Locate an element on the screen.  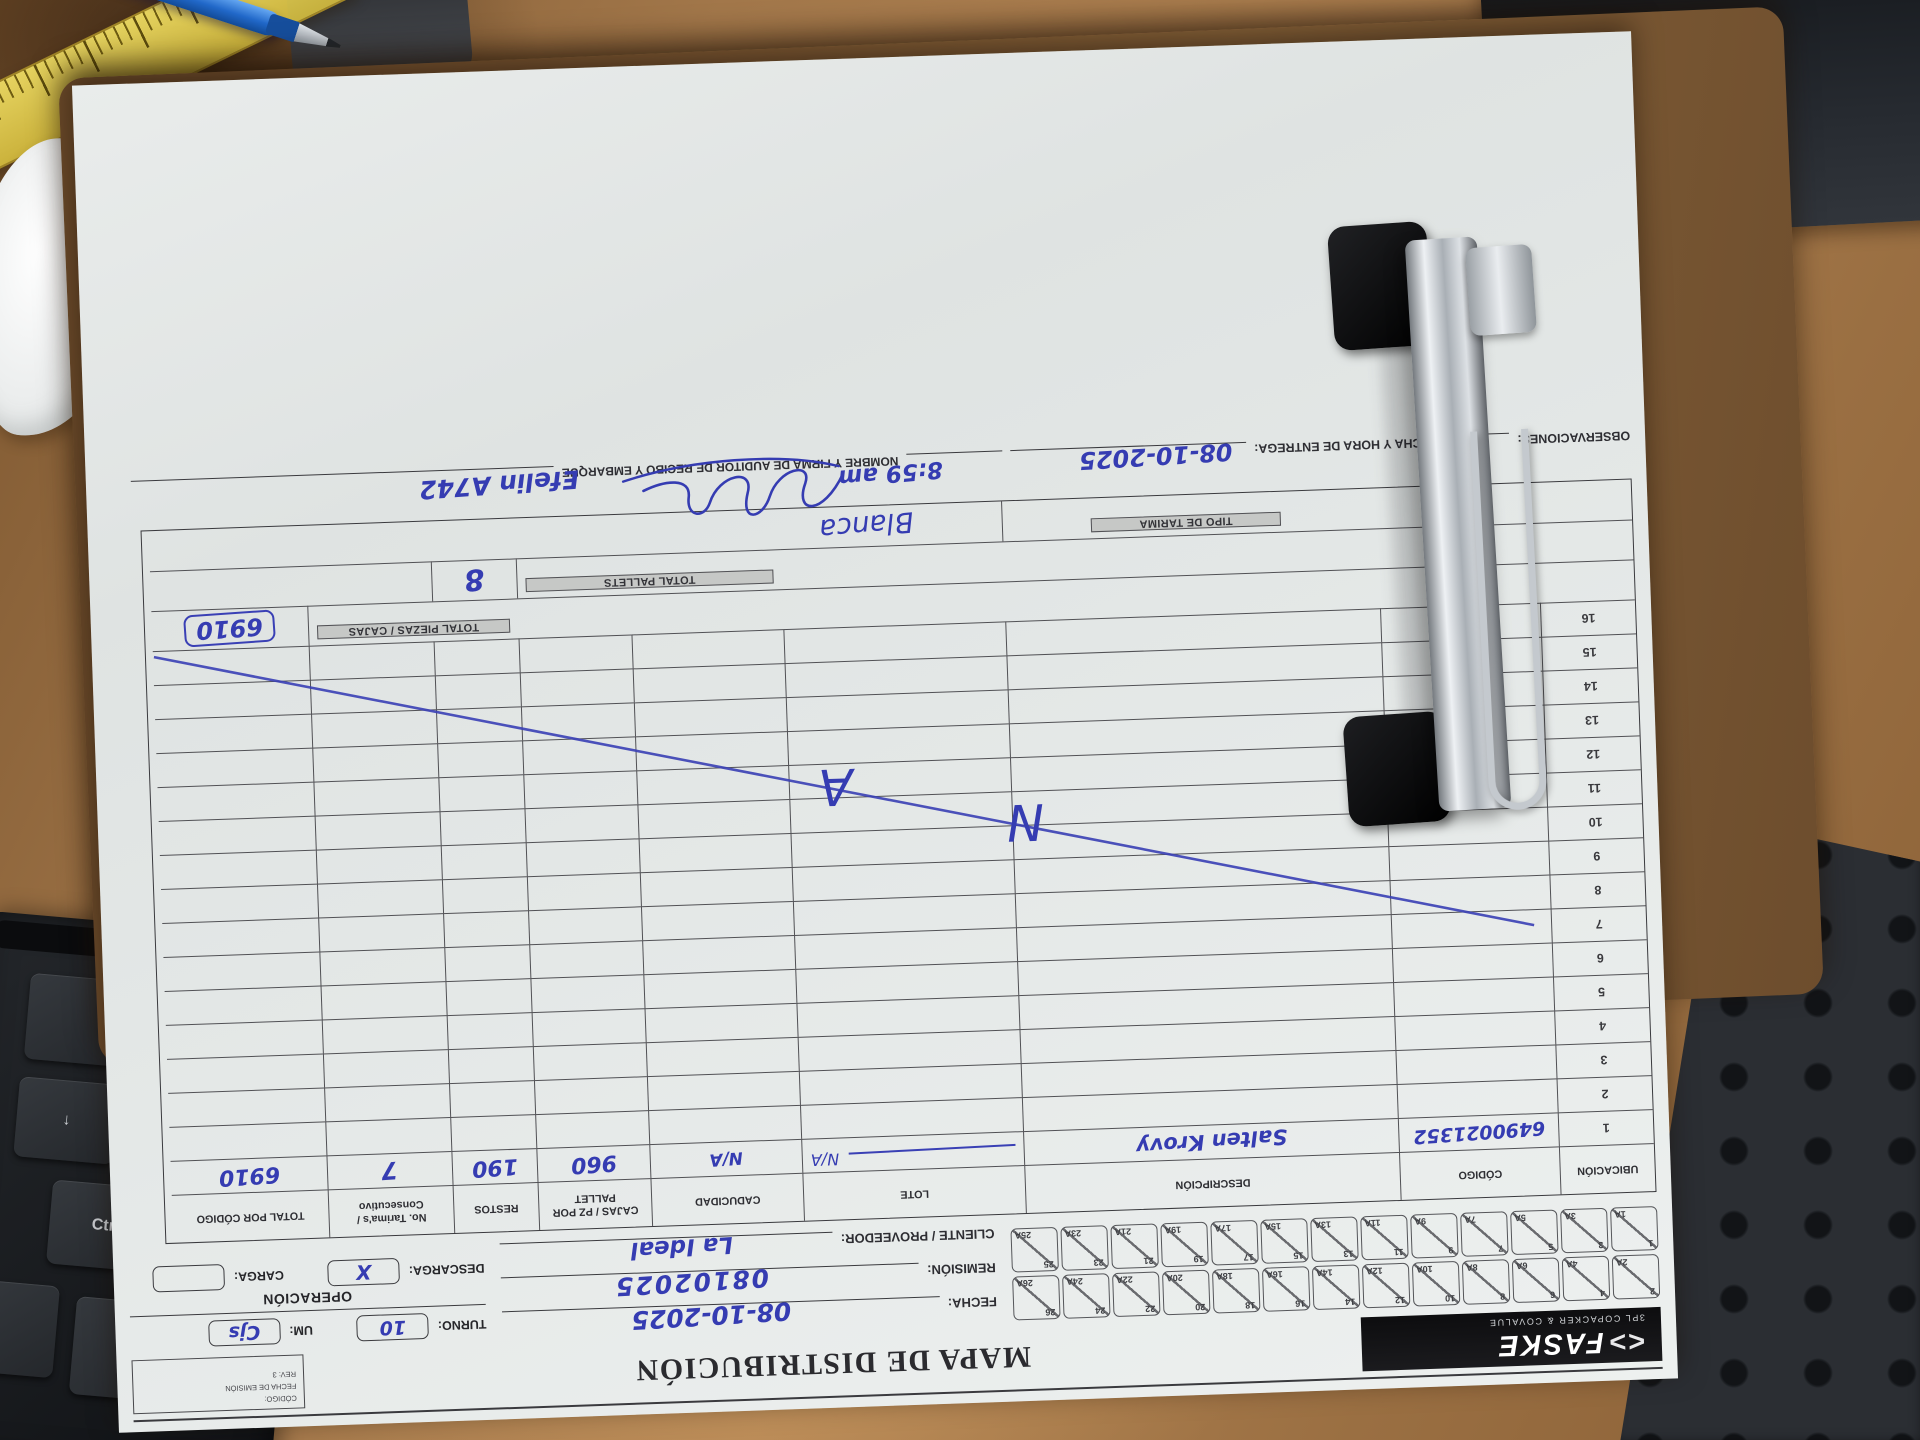
pallet-position-box: 4 4A is located at coordinates (1586, 1278).